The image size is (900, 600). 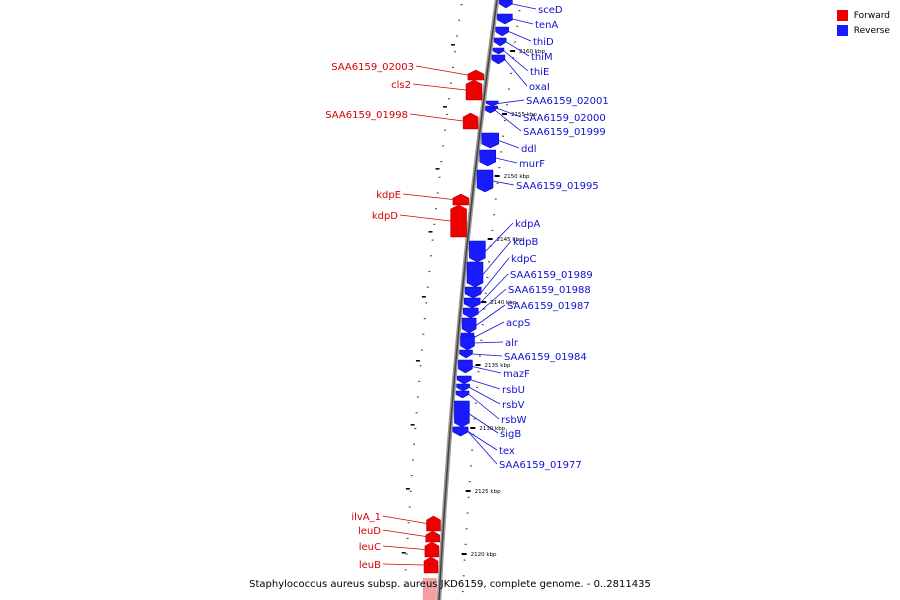 What do you see at coordinates (564, 118) in the screenshot?
I see `gene-label-SAA6159_02000: SAA6159_02000` at bounding box center [564, 118].